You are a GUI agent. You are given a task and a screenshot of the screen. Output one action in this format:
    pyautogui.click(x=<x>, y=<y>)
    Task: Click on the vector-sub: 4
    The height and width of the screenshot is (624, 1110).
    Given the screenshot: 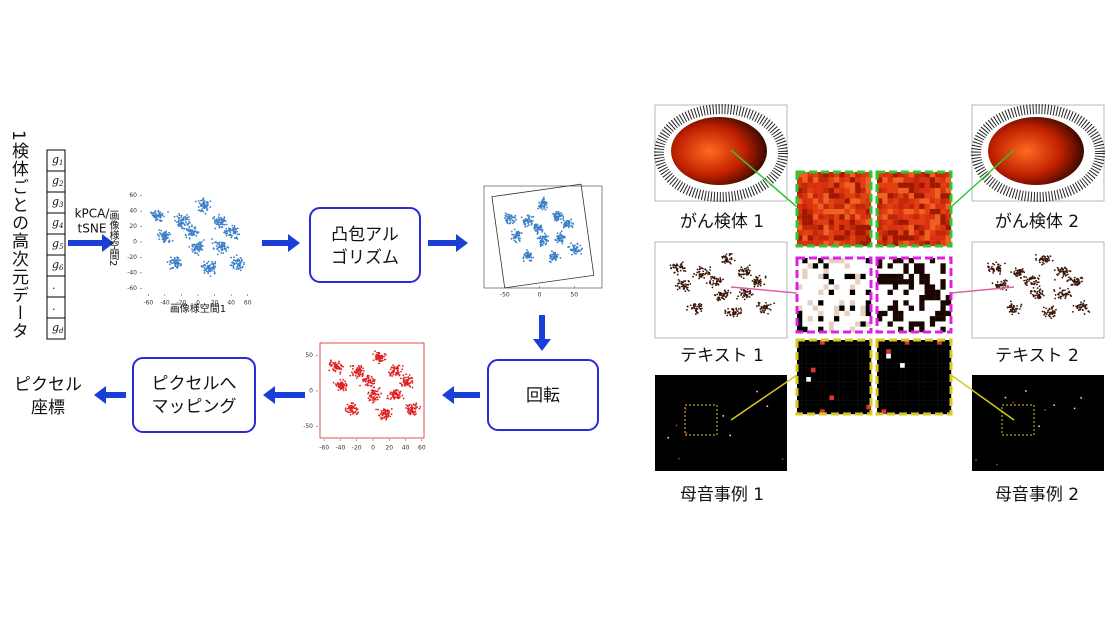 What is the action you would take?
    pyautogui.click(x=60, y=226)
    